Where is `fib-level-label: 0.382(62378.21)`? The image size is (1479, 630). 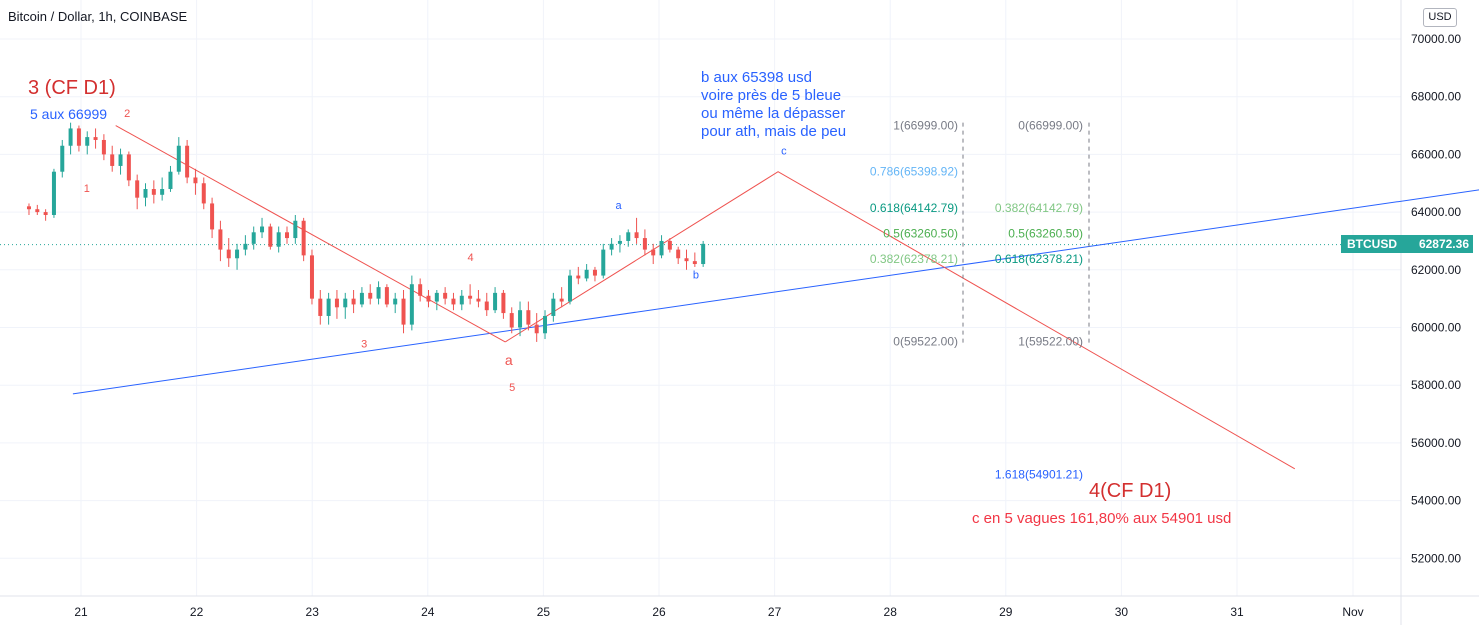 fib-level-label: 0.382(62378.21) is located at coordinates (914, 259).